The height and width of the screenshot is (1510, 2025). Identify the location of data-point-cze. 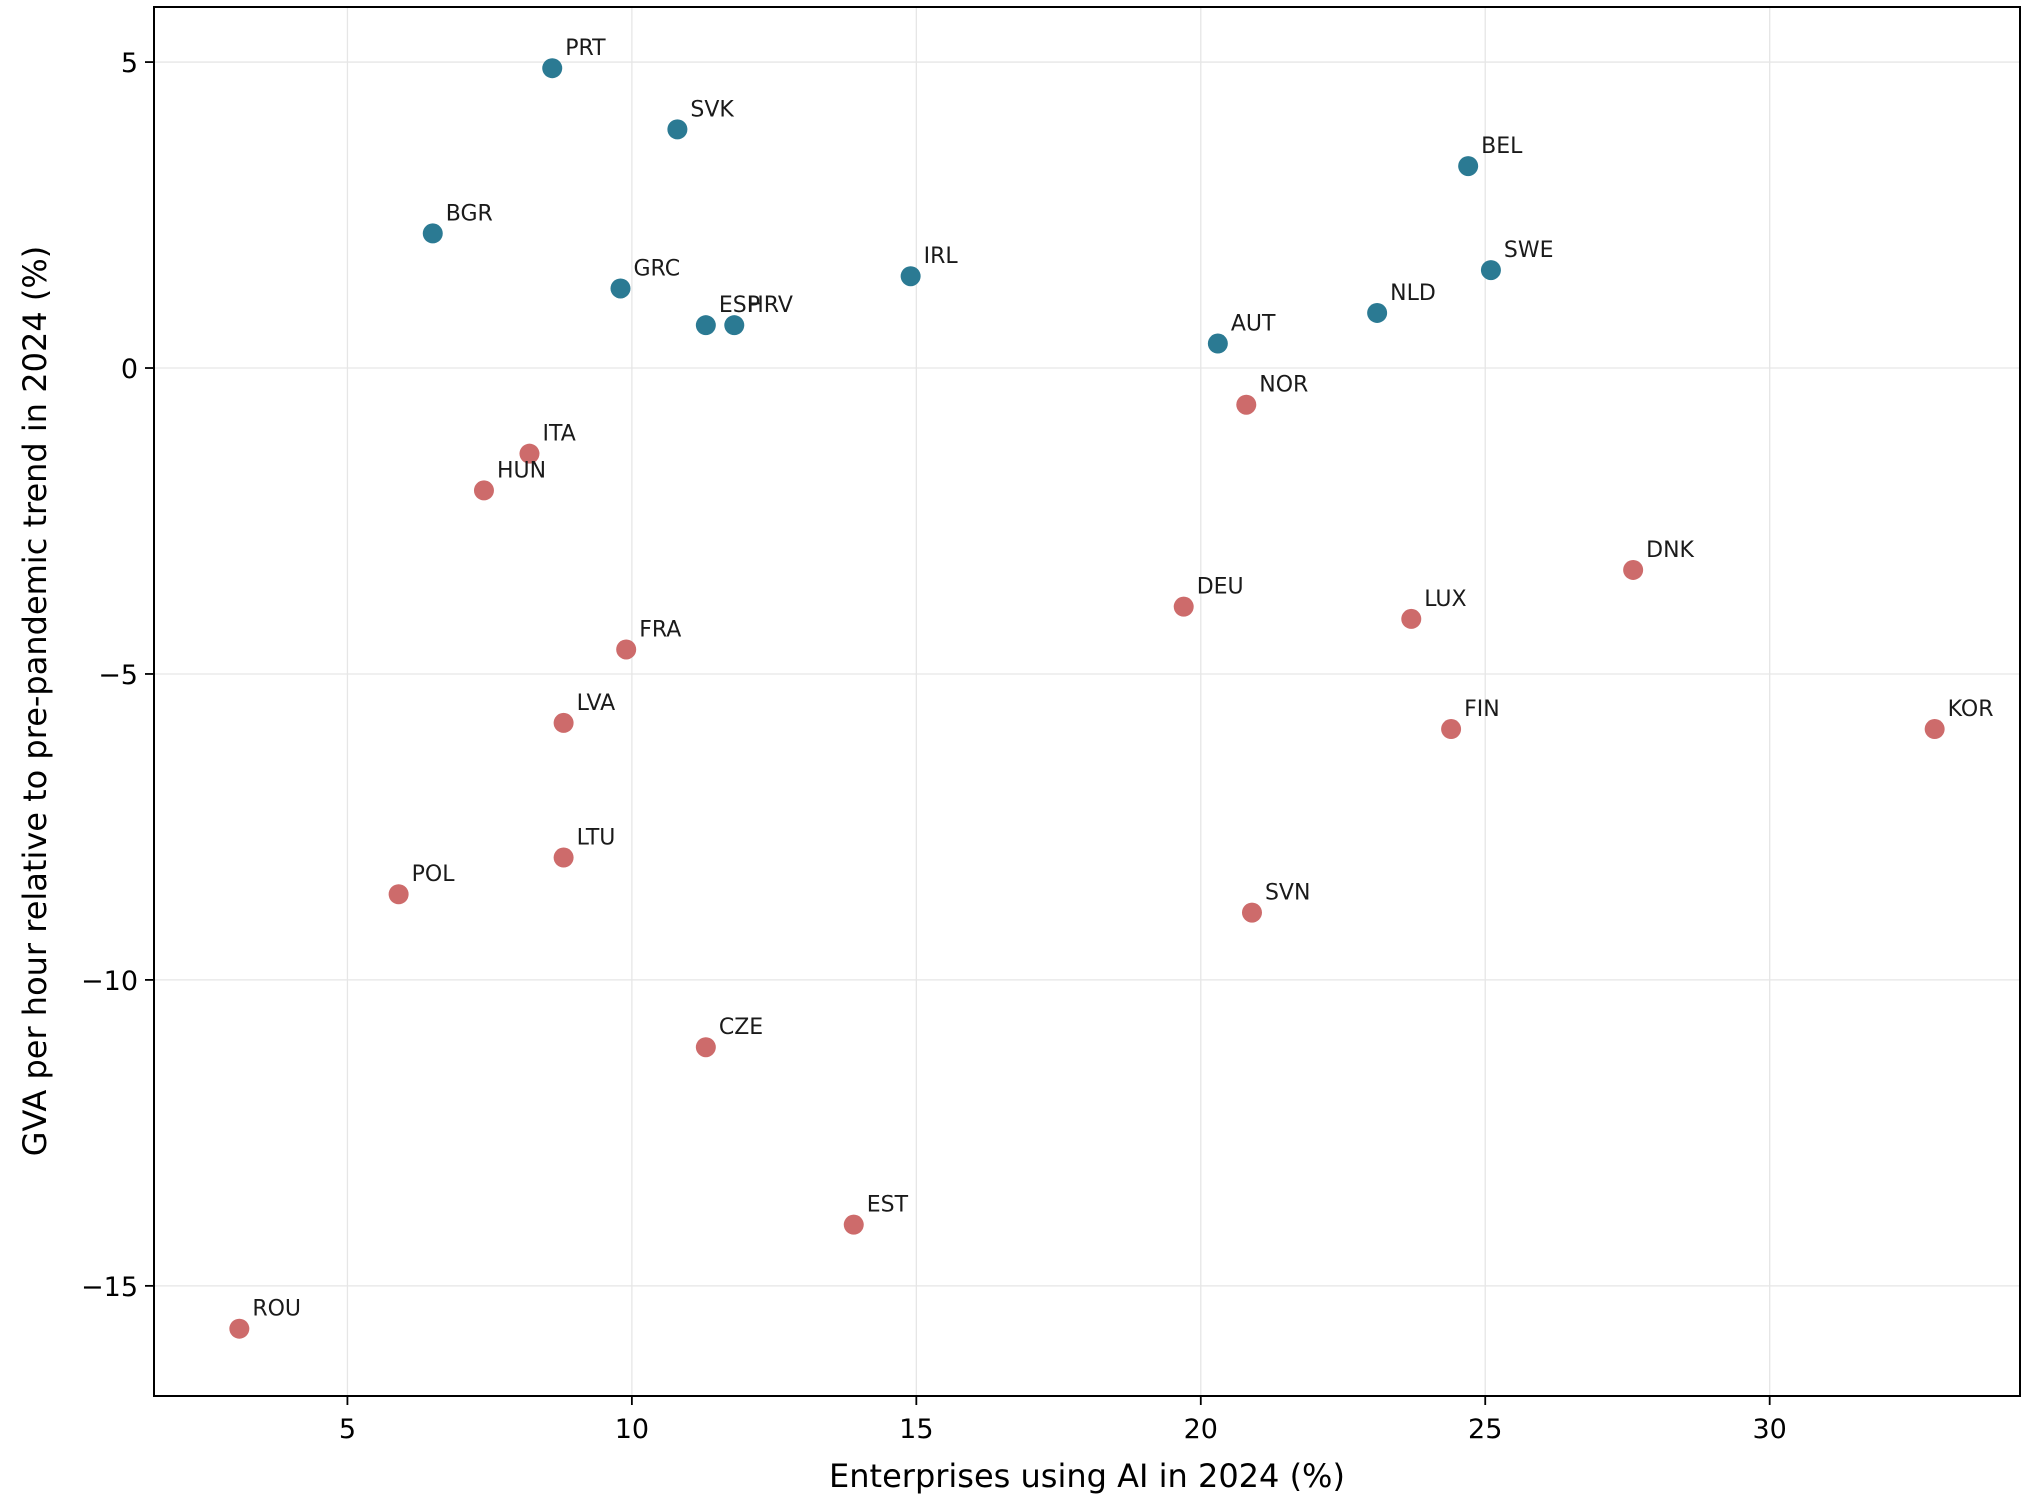
(705, 1047).